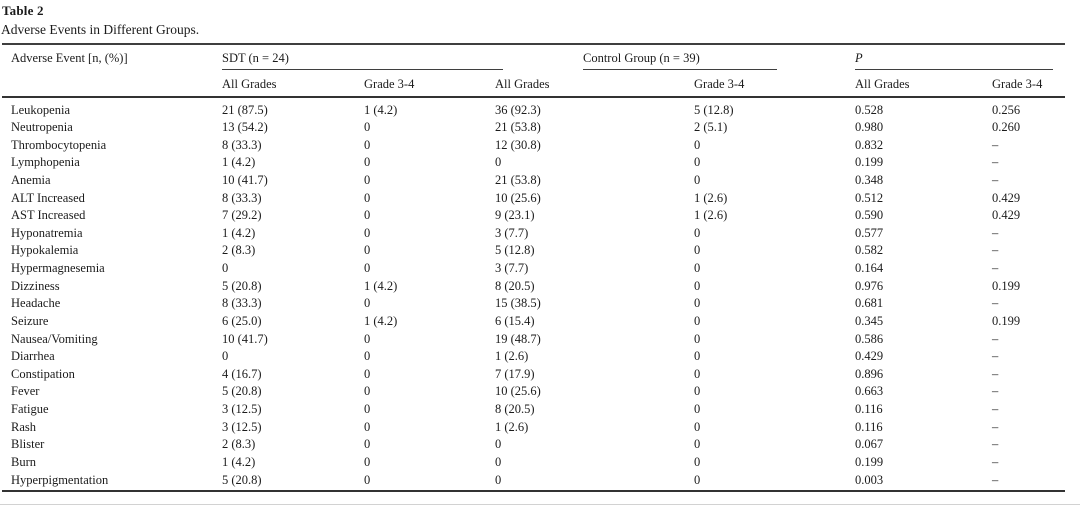  What do you see at coordinates (869, 197) in the screenshot?
I see `value-cell: 0.512` at bounding box center [869, 197].